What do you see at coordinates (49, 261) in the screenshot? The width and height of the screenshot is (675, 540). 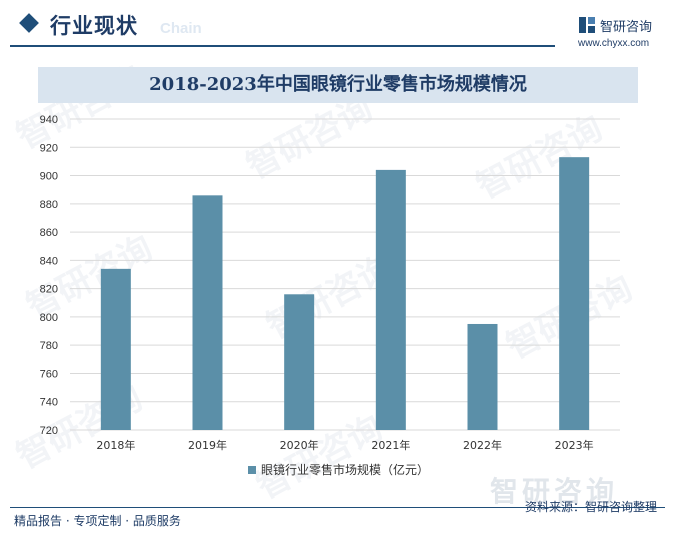 I see `y-tick-label: 840` at bounding box center [49, 261].